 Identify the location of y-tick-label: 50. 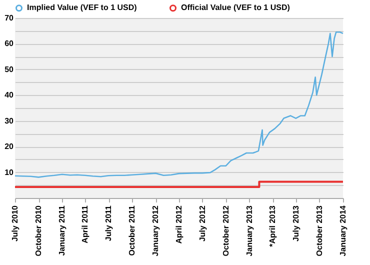
(9, 69).